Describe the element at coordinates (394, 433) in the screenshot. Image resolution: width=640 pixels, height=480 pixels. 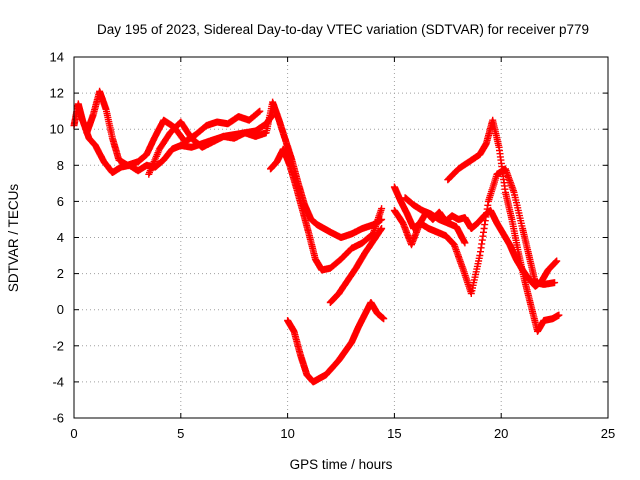
I see `x-tick-label: 15` at that location.